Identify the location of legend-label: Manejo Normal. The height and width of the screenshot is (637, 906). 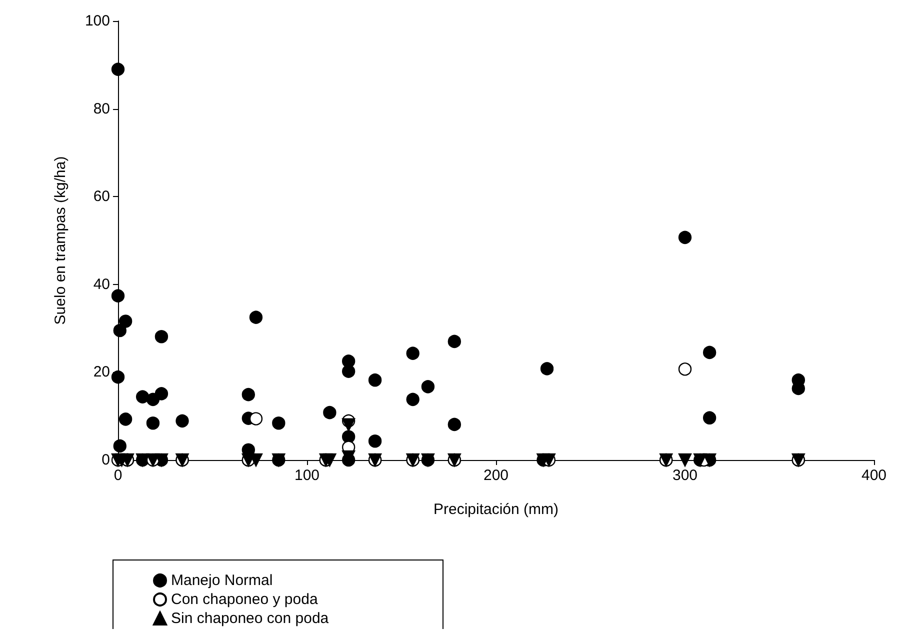
(222, 580).